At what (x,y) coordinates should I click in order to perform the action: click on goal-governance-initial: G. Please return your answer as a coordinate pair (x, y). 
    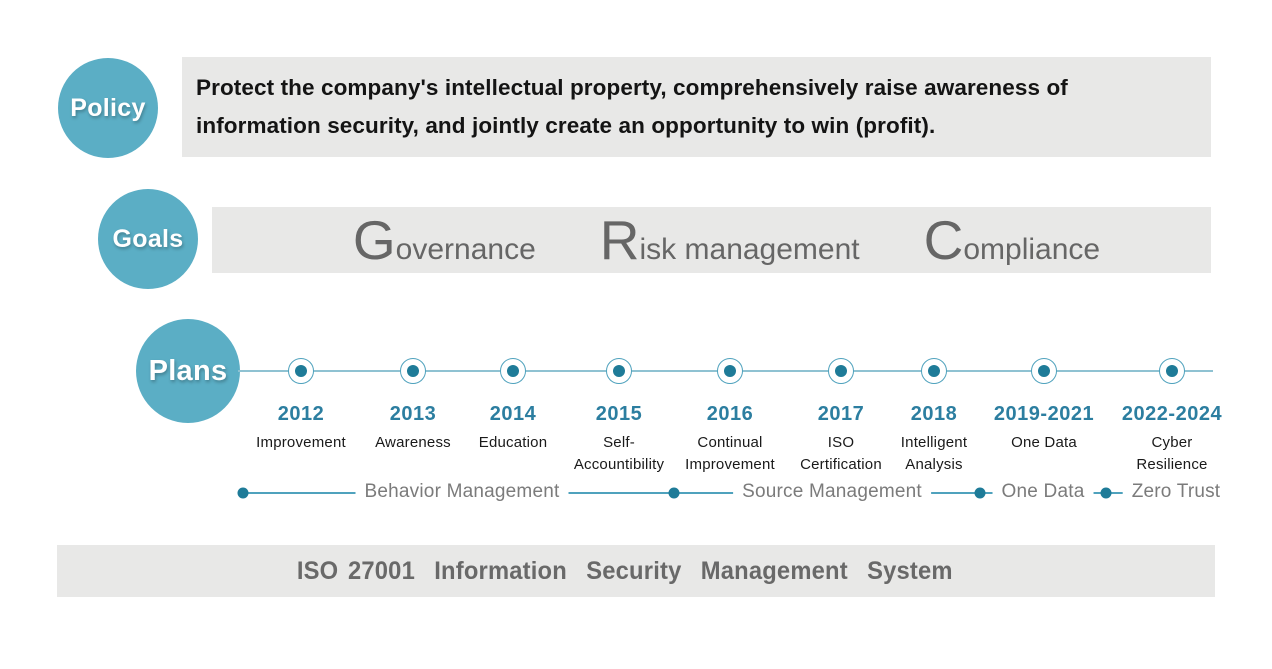
    Looking at the image, I should click on (374, 240).